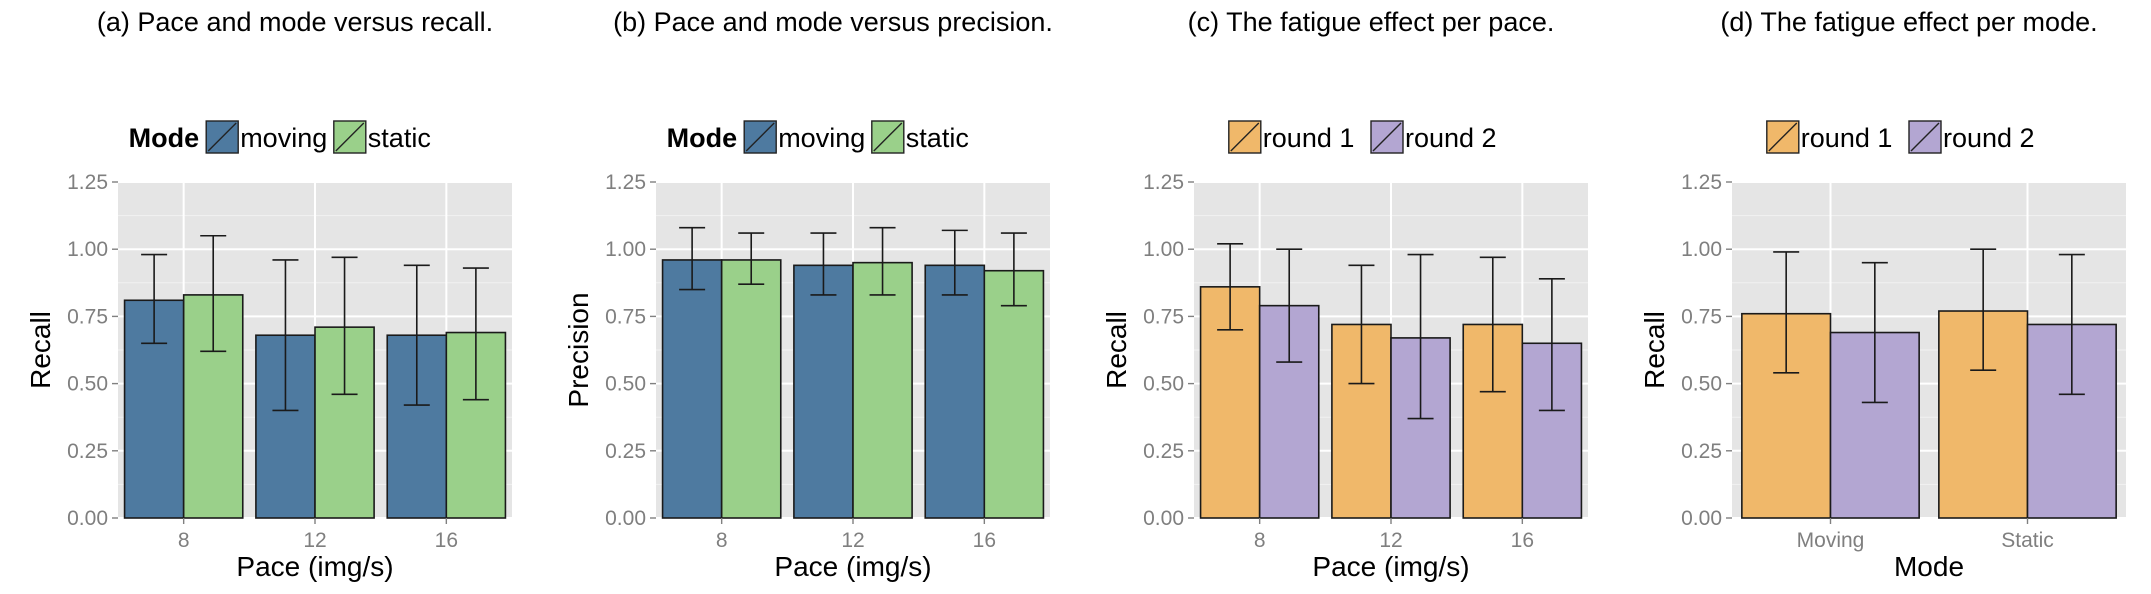 The width and height of the screenshot is (2151, 594). Describe the element at coordinates (1908, 22) in the screenshot. I see `chart-caption: (d) The fatigue effect per mode.` at that location.